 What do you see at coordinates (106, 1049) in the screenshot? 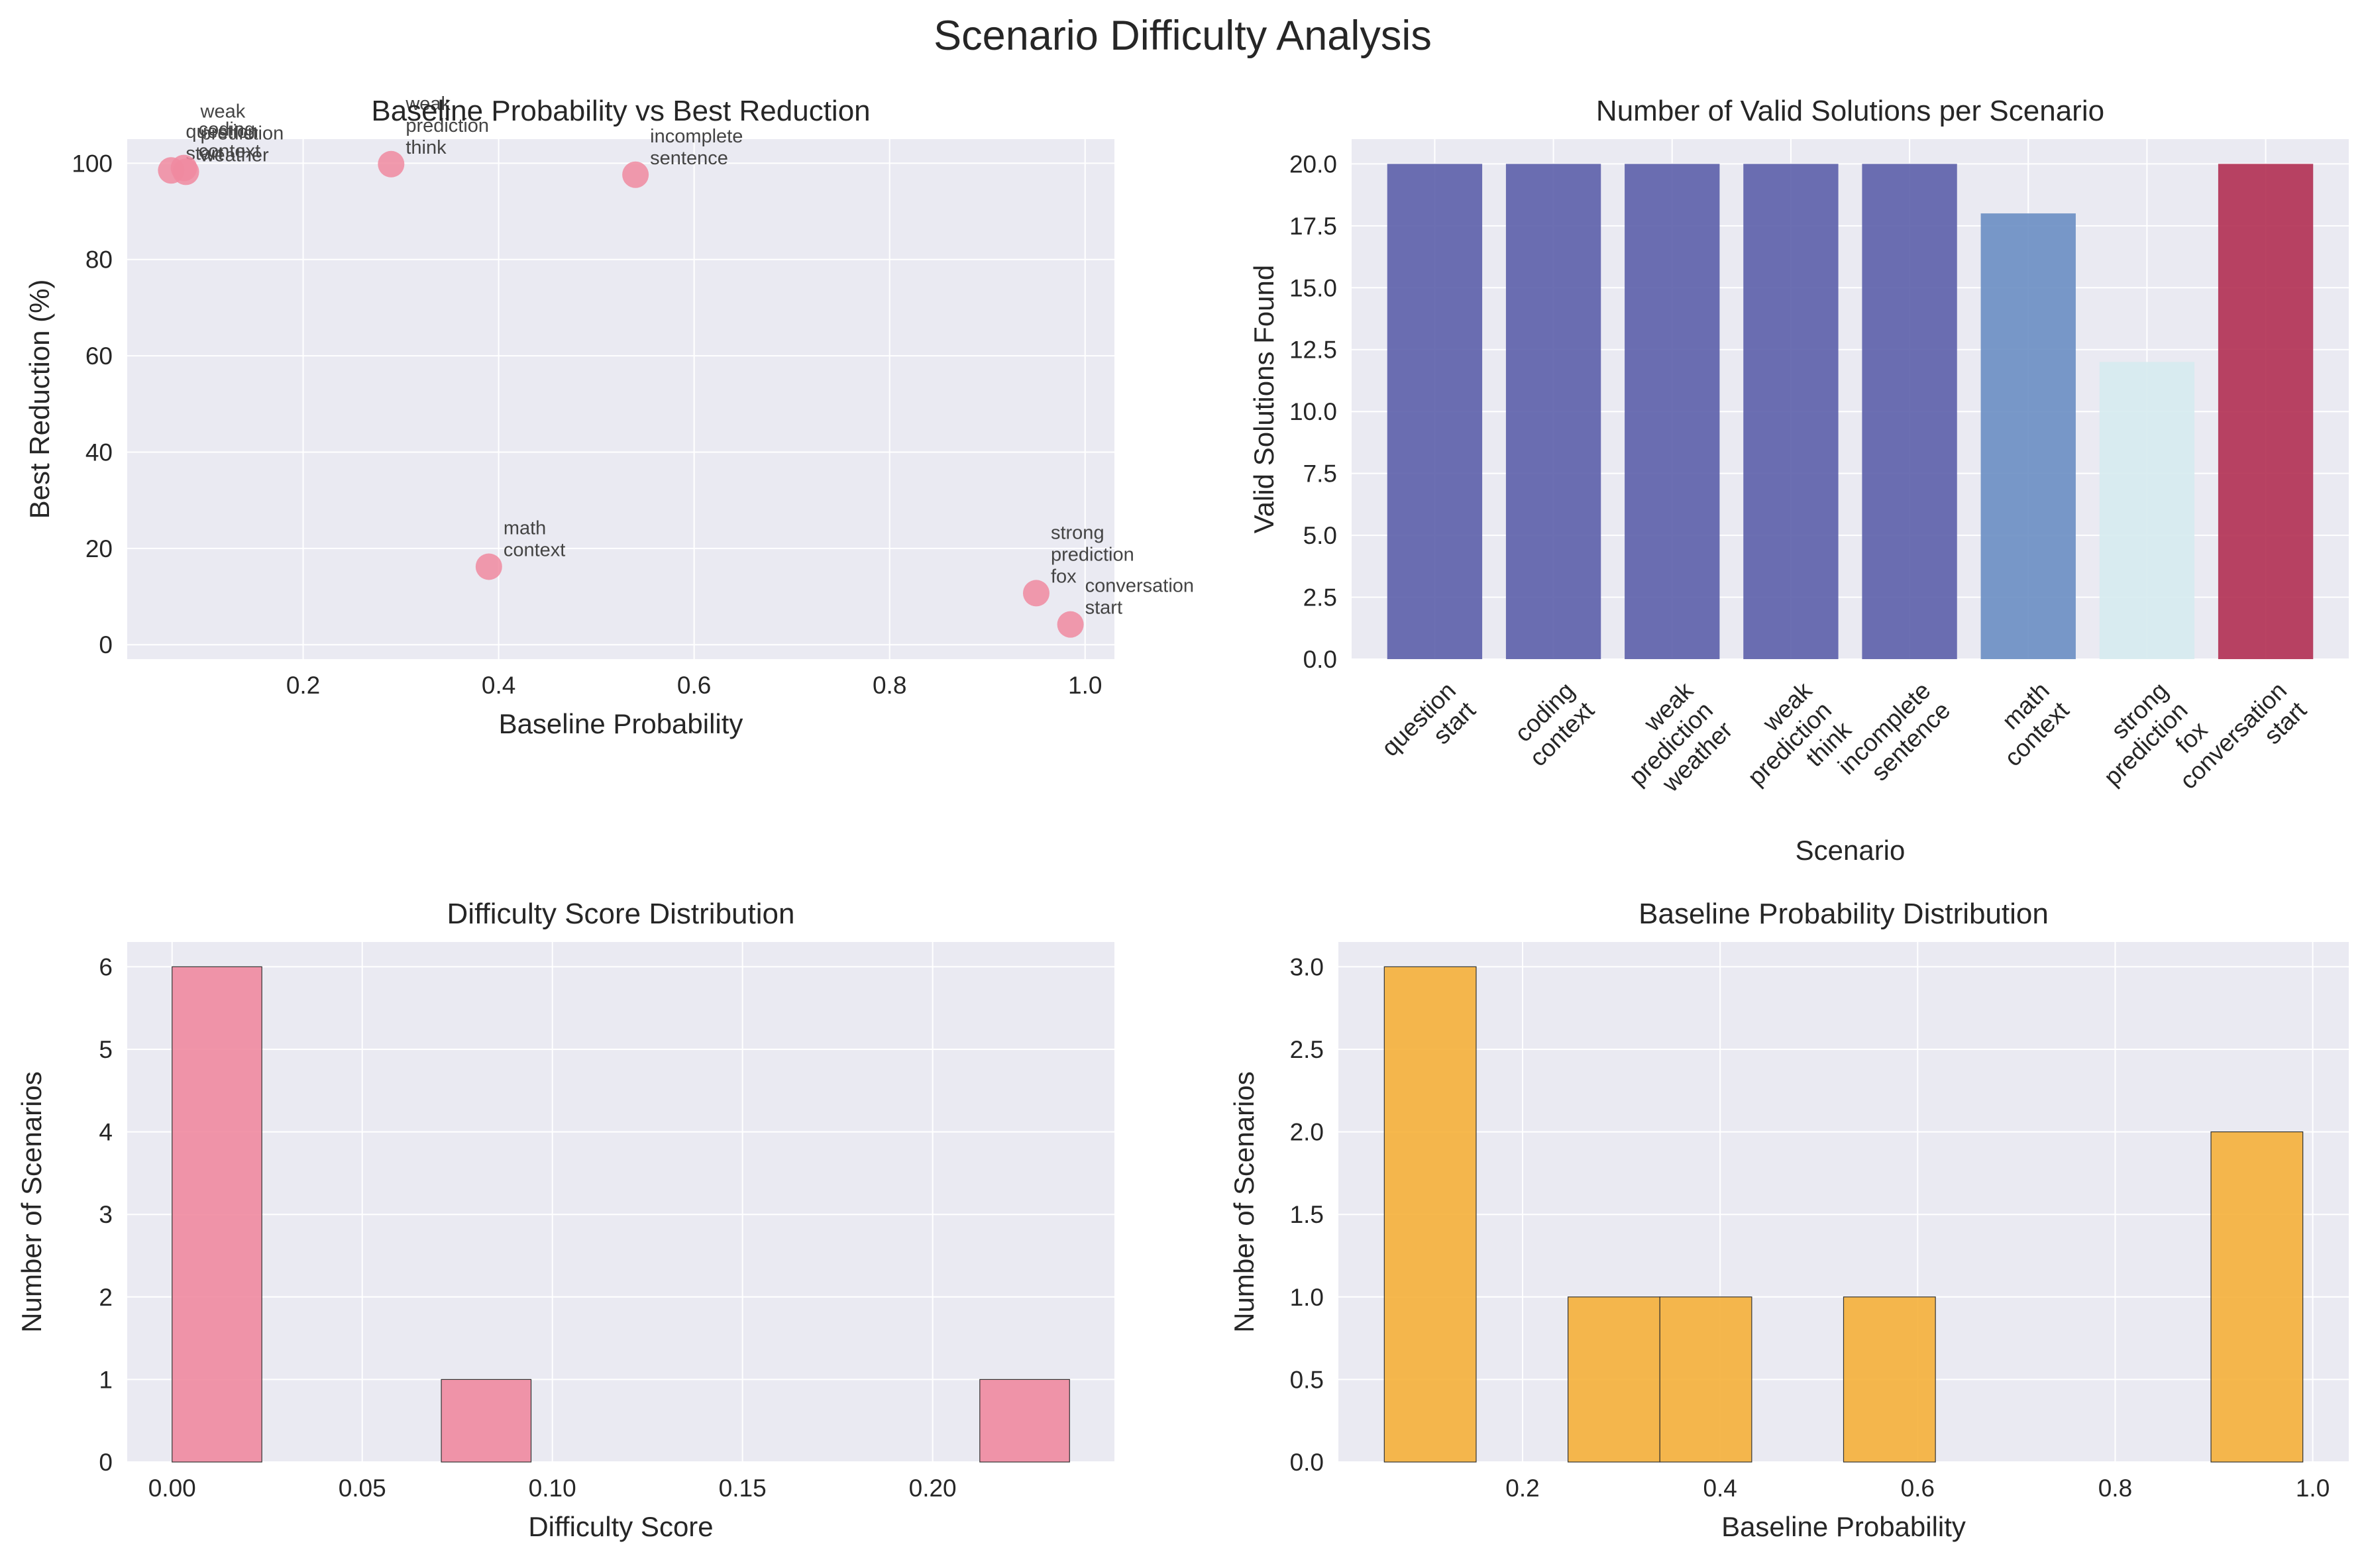
I see `y-tick-label: 5` at bounding box center [106, 1049].